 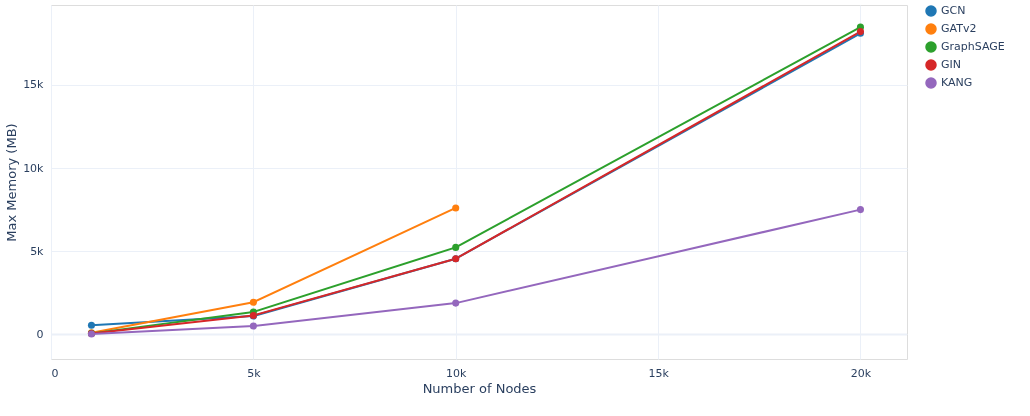 What do you see at coordinates (254, 373) in the screenshot?
I see `x-tick-label: 5k` at bounding box center [254, 373].